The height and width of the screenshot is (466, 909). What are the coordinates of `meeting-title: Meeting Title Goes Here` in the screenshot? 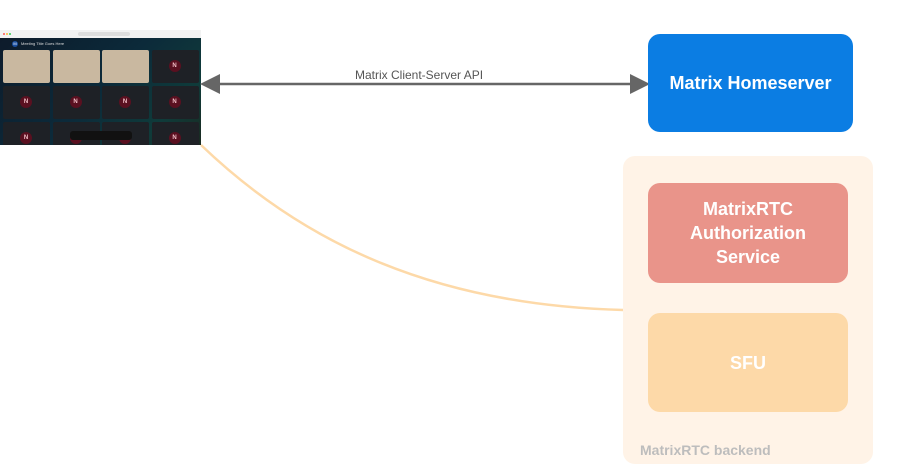 It's located at (43, 43).